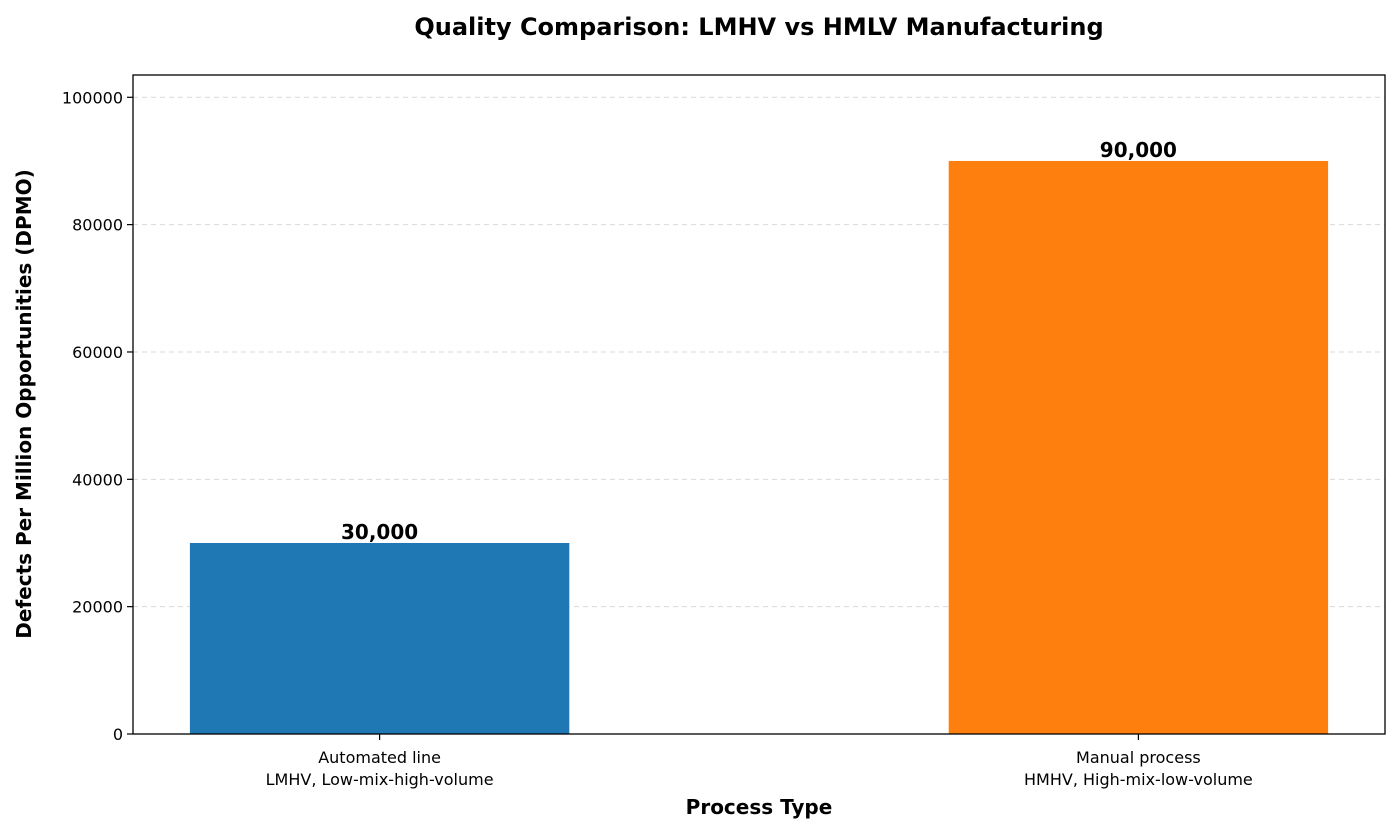 Image resolution: width=1400 pixels, height=833 pixels. Describe the element at coordinates (24, 403) in the screenshot. I see `y-axis-label: Defects Per Million Opportunities (DPMO)` at that location.